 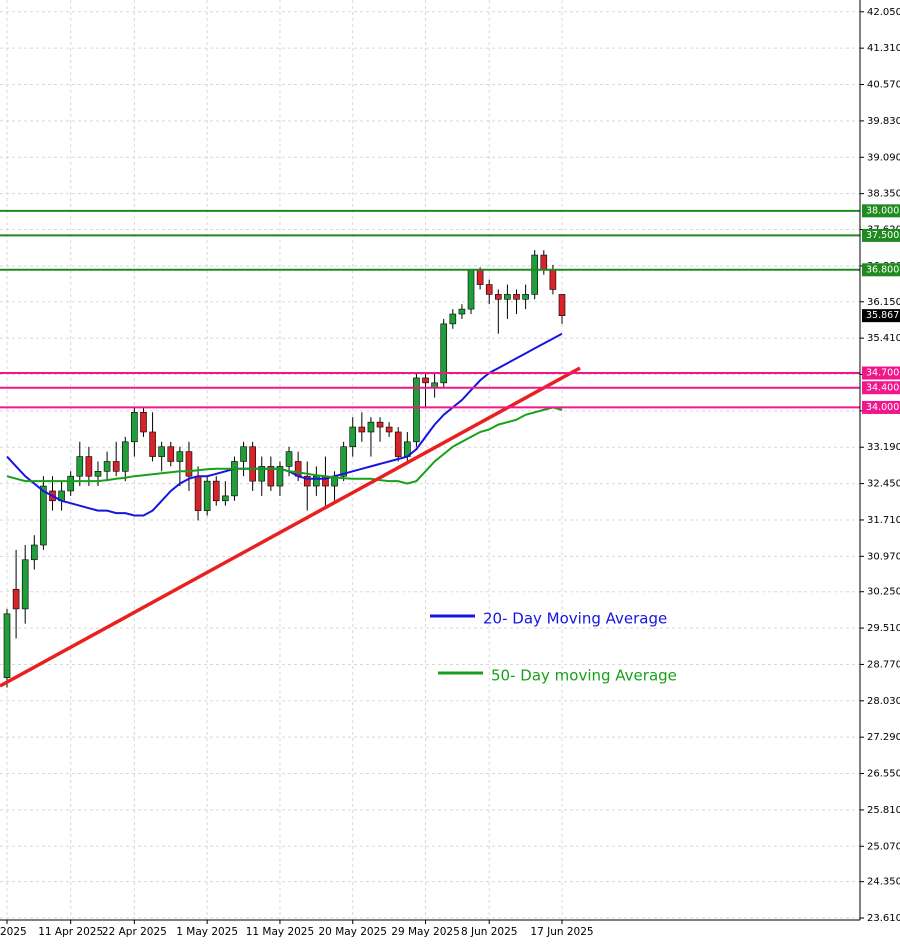 What do you see at coordinates (13, 932) in the screenshot?
I see `x-tick-label: 2025` at bounding box center [13, 932].